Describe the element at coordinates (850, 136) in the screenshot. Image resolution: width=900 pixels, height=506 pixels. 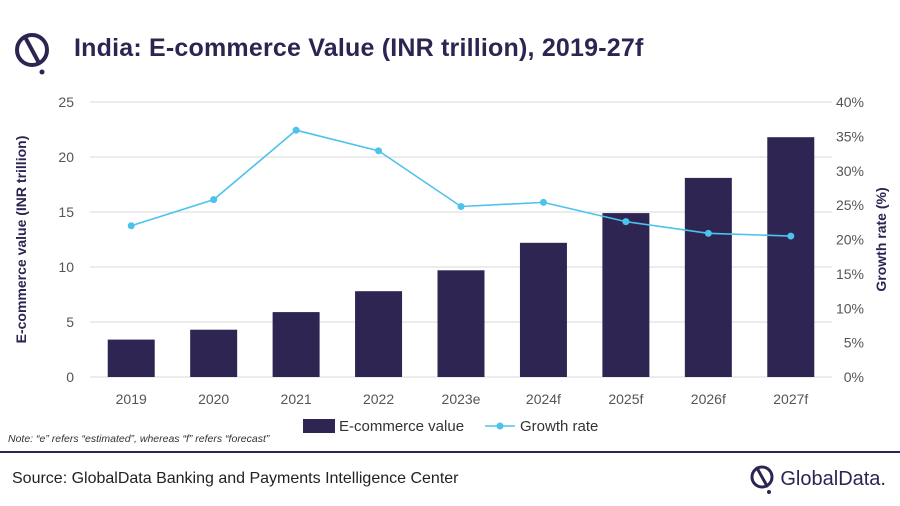
I see `y2-tick-label: 35%` at that location.